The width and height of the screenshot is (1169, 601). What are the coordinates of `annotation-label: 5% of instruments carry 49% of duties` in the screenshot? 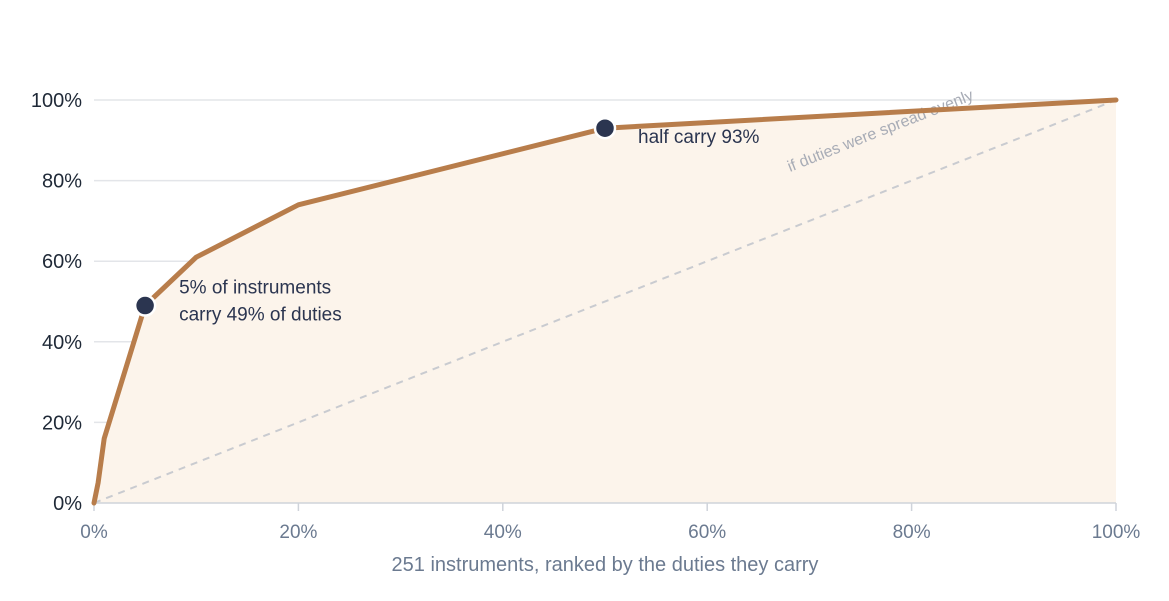 It's located at (260, 302).